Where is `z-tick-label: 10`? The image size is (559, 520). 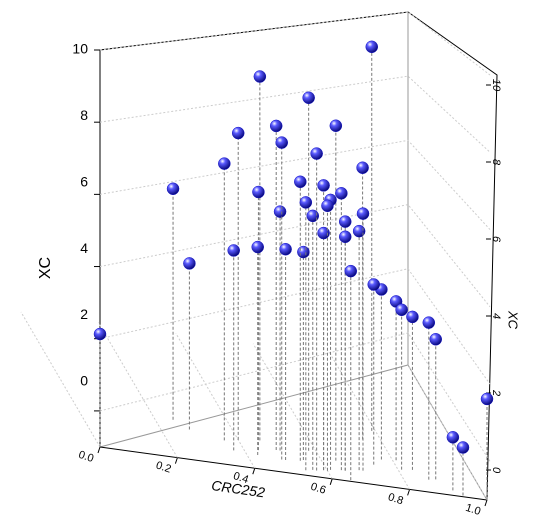
z-tick-label: 10 is located at coordinates (80, 49).